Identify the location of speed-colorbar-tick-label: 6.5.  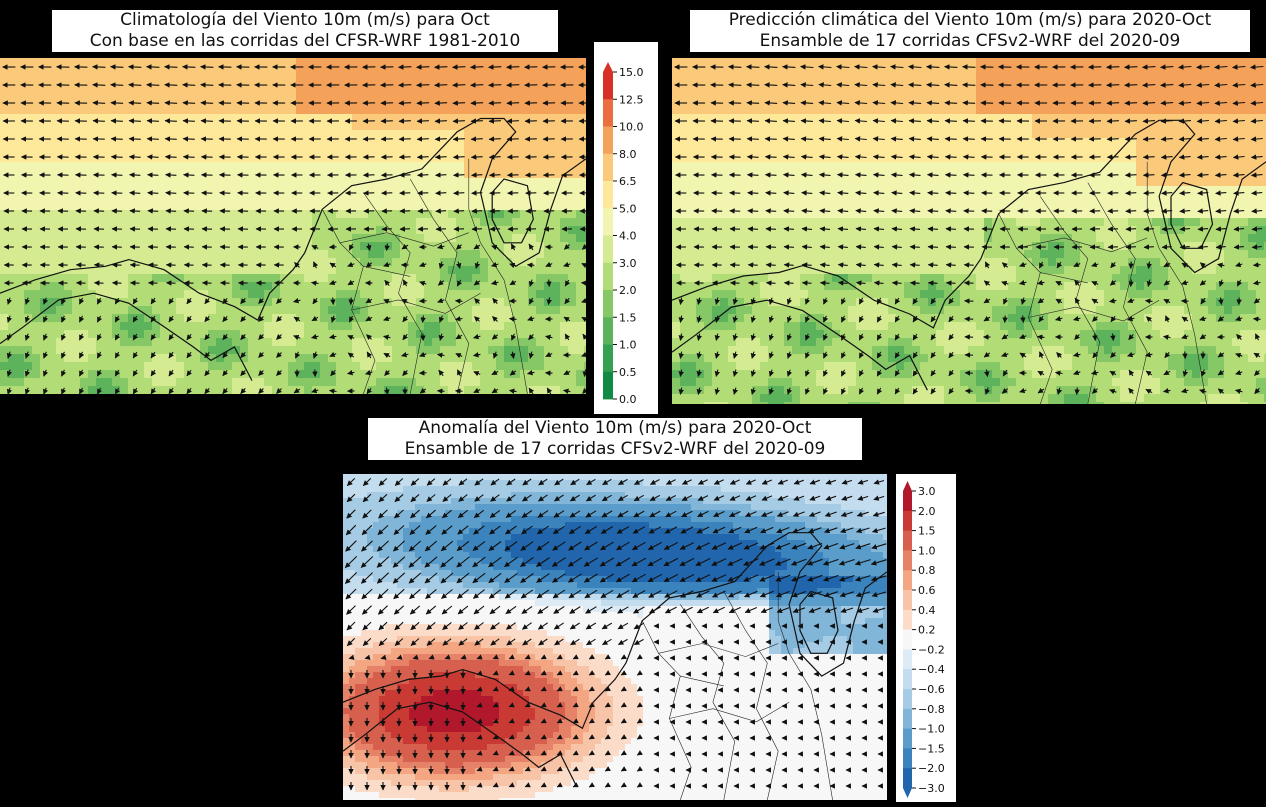
(628, 181).